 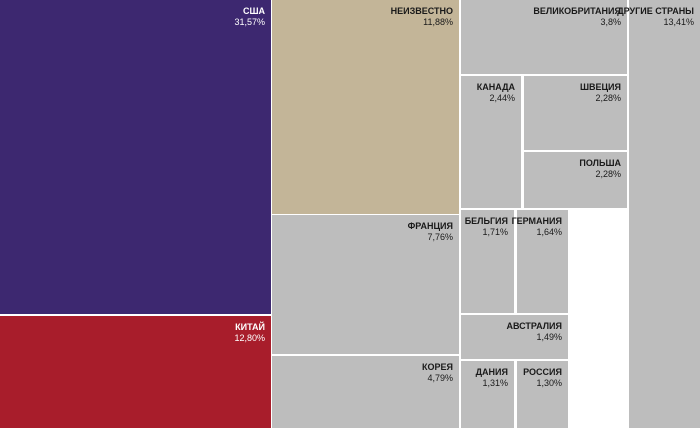 I want to click on country-name: АВСТРАЛИЯ, so click(x=534, y=326).